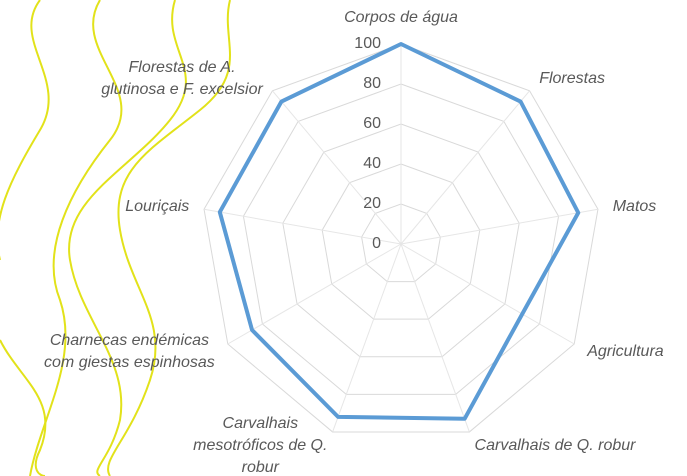 The width and height of the screenshot is (687, 476). What do you see at coordinates (555, 446) in the screenshot?
I see `category-label: Carvalhais de Q. robur` at bounding box center [555, 446].